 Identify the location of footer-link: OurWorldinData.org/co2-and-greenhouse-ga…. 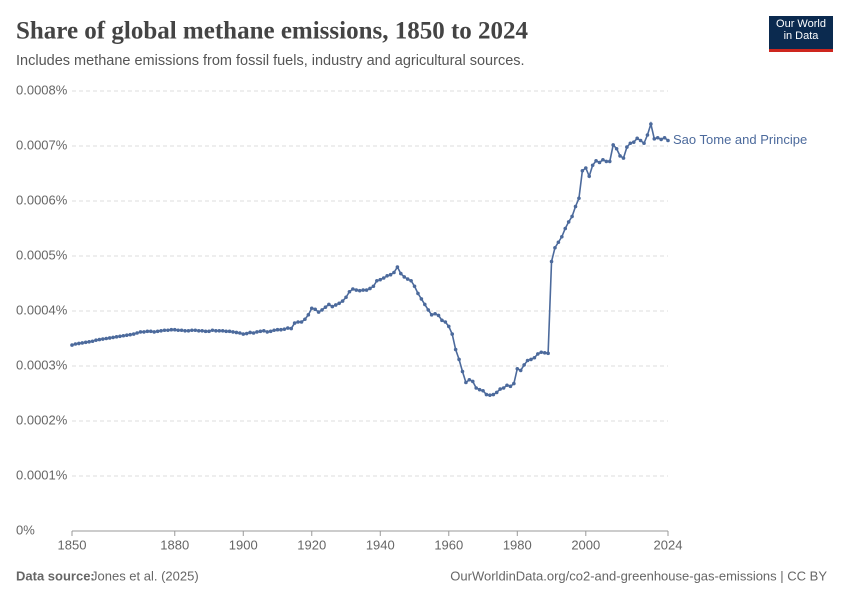
(638, 575).